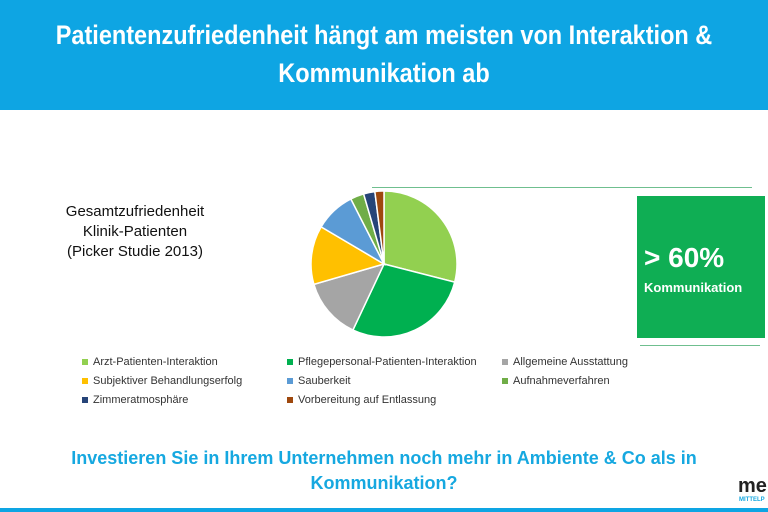  Describe the element at coordinates (752, 500) in the screenshot. I see `logo-subtext: MITTELP` at that location.